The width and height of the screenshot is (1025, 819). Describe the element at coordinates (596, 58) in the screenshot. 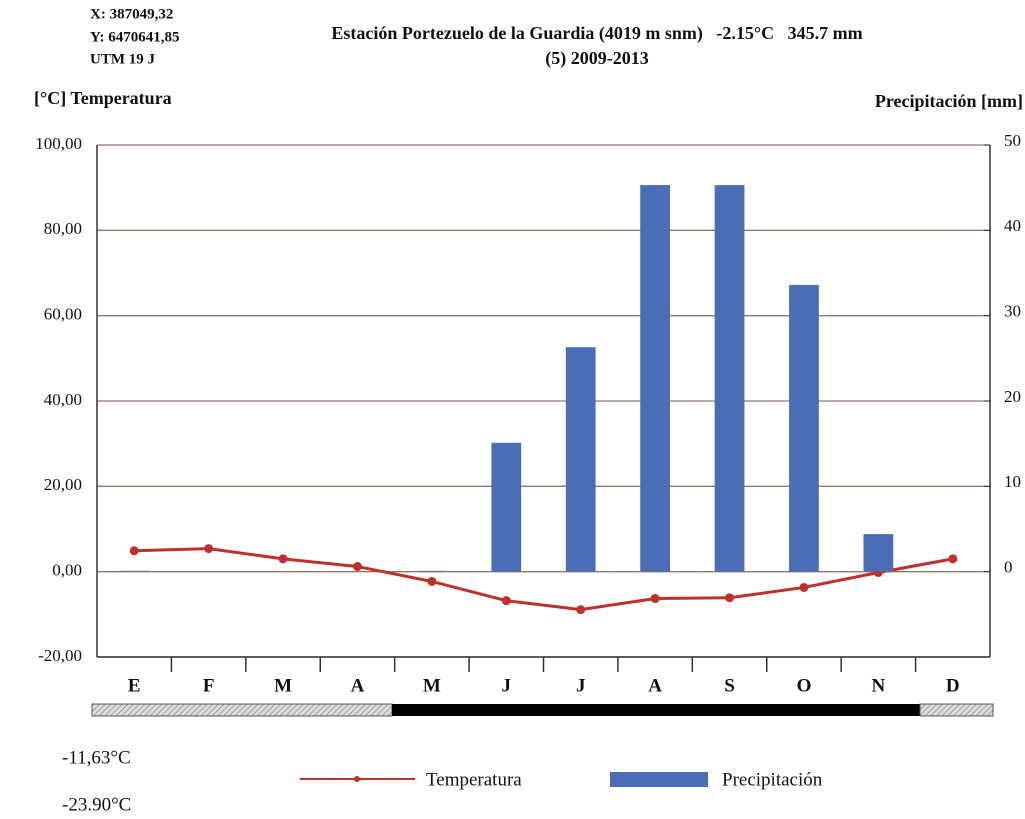

I see `chart-subtitle: (5) 2009-2013` at that location.